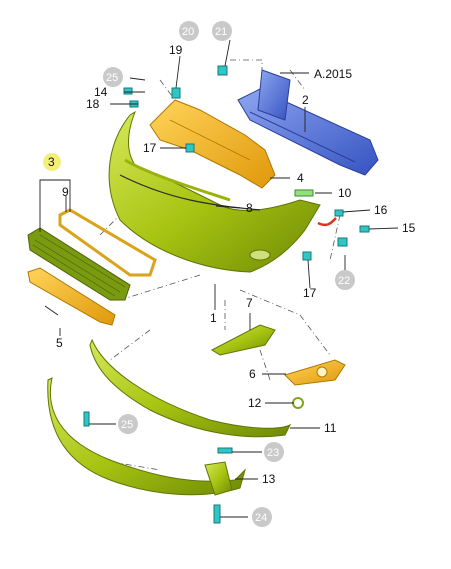  Describe the element at coordinates (221, 32) in the screenshot. I see `label-21: 21` at that location.